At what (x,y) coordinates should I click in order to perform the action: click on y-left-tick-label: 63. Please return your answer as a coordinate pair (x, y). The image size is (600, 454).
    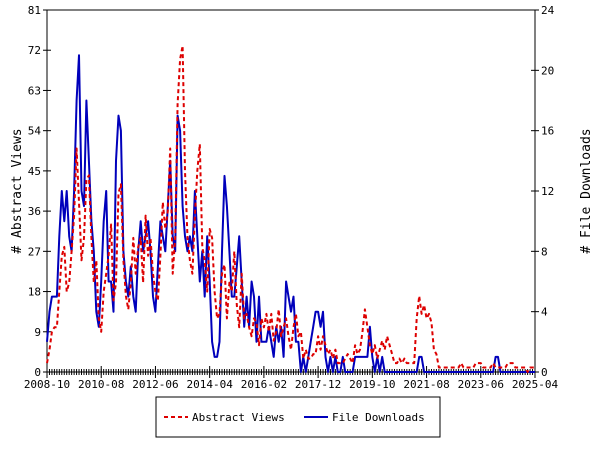
    Looking at the image, I should click on (34, 90).